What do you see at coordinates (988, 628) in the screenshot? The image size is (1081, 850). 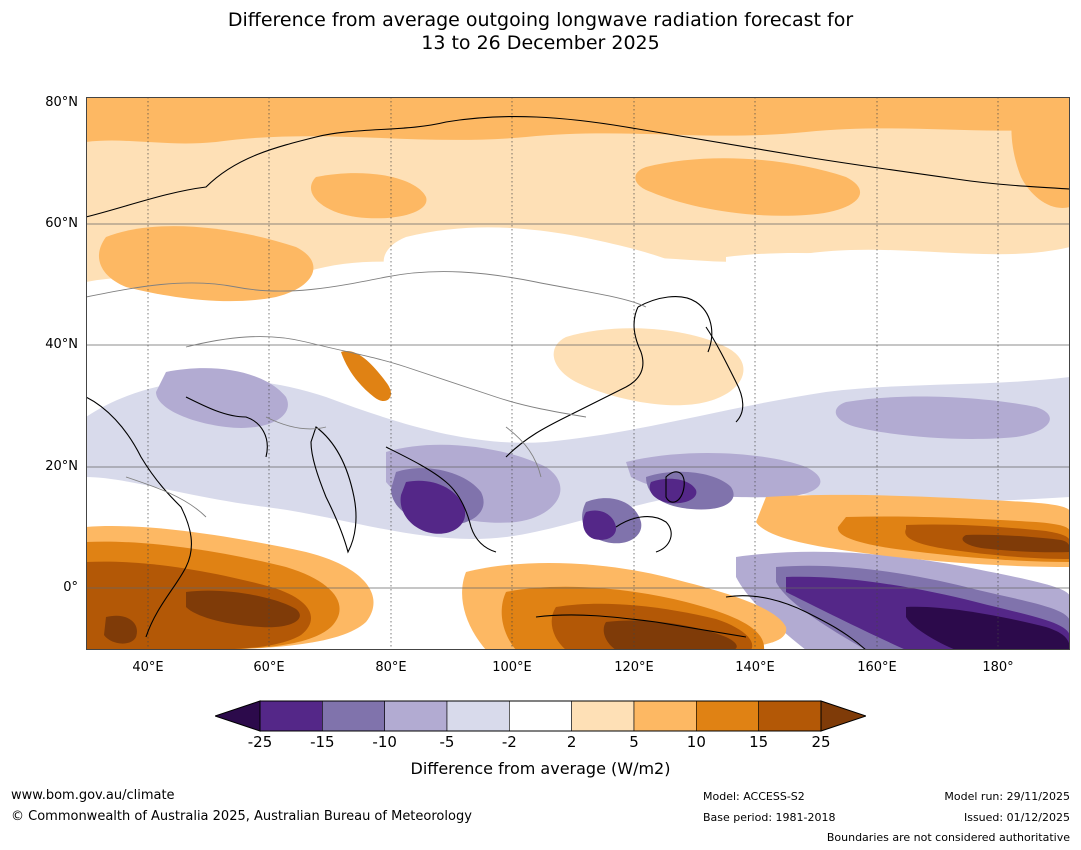 I see `anomaly-southeast-extreme` at bounding box center [988, 628].